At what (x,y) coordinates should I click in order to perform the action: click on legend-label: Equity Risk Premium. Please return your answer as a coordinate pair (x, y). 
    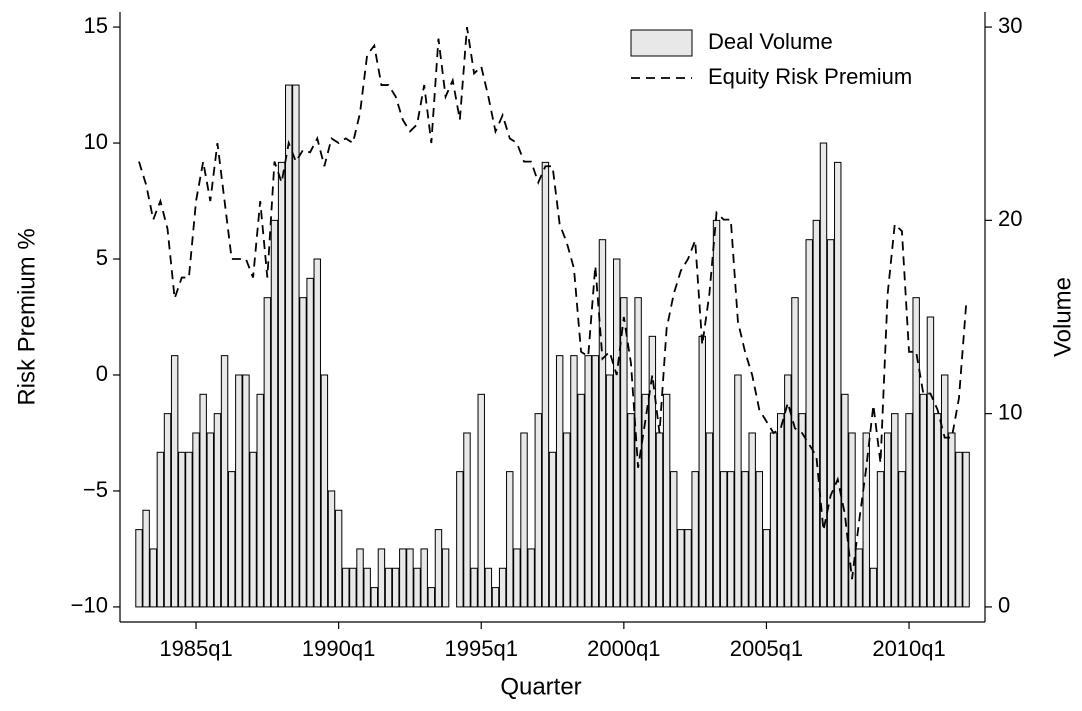
    Looking at the image, I should click on (810, 76).